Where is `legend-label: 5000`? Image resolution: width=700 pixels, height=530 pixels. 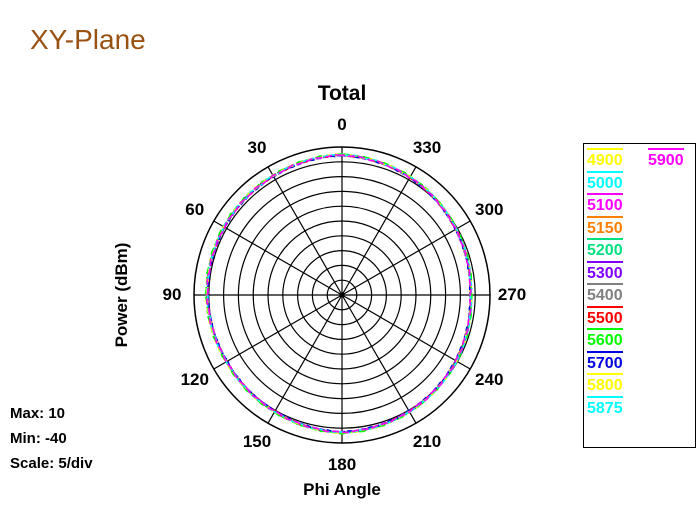
legend-label: 5000 is located at coordinates (605, 183).